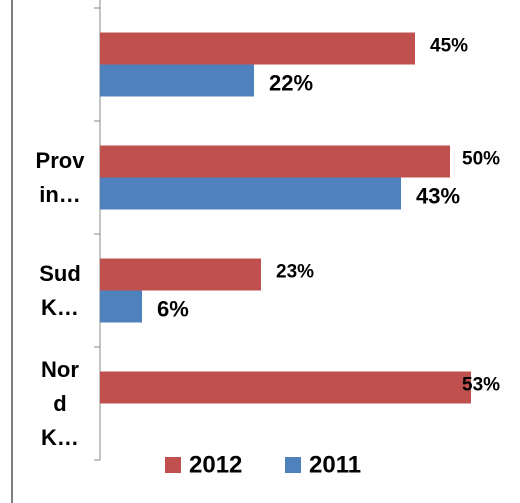 This screenshot has height=503, width=520. What do you see at coordinates (481, 385) in the screenshot?
I see `value-label: 53%` at bounding box center [481, 385].